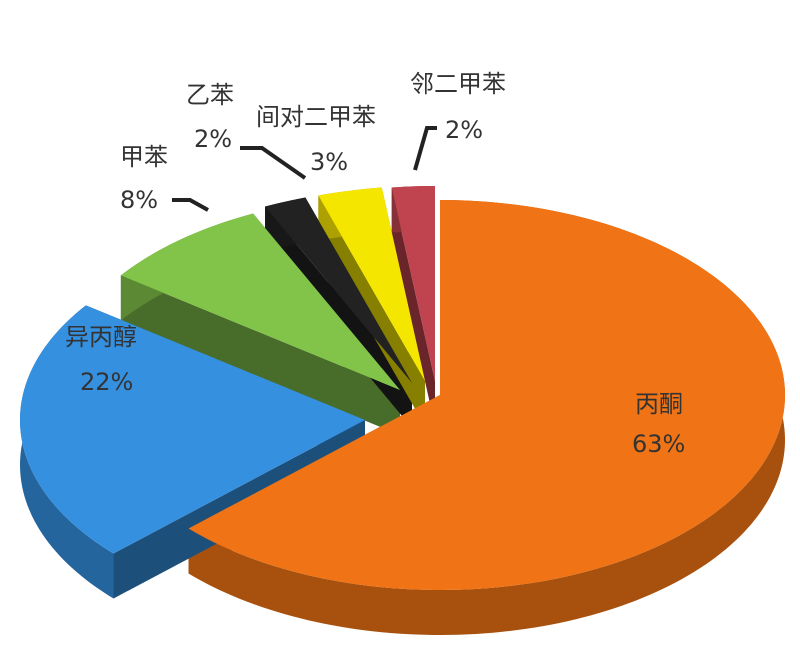 The height and width of the screenshot is (650, 800). I want to click on slice-ethylbenzene, so click(338, 290).